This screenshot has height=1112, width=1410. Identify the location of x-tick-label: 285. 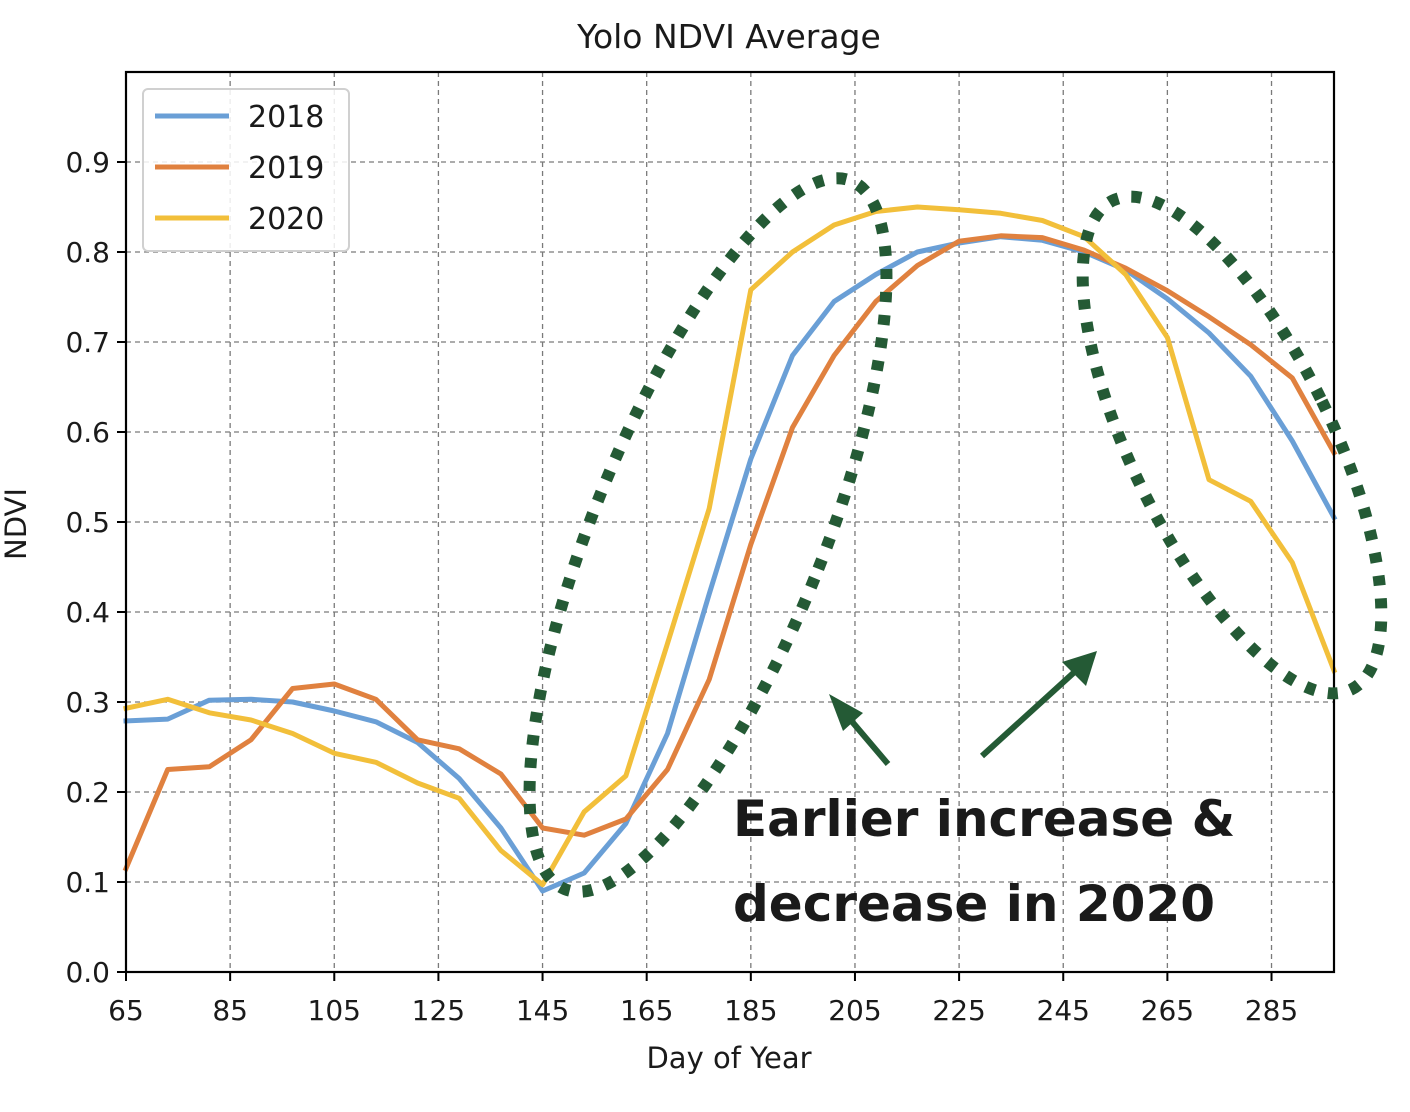
(1271, 1010).